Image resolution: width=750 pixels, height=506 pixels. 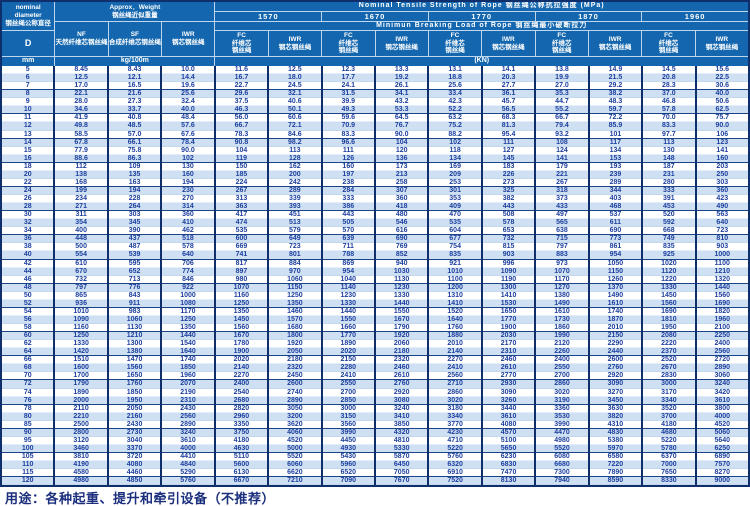 I want to click on breaking-load-cell: 3700, so click(x=669, y=416).